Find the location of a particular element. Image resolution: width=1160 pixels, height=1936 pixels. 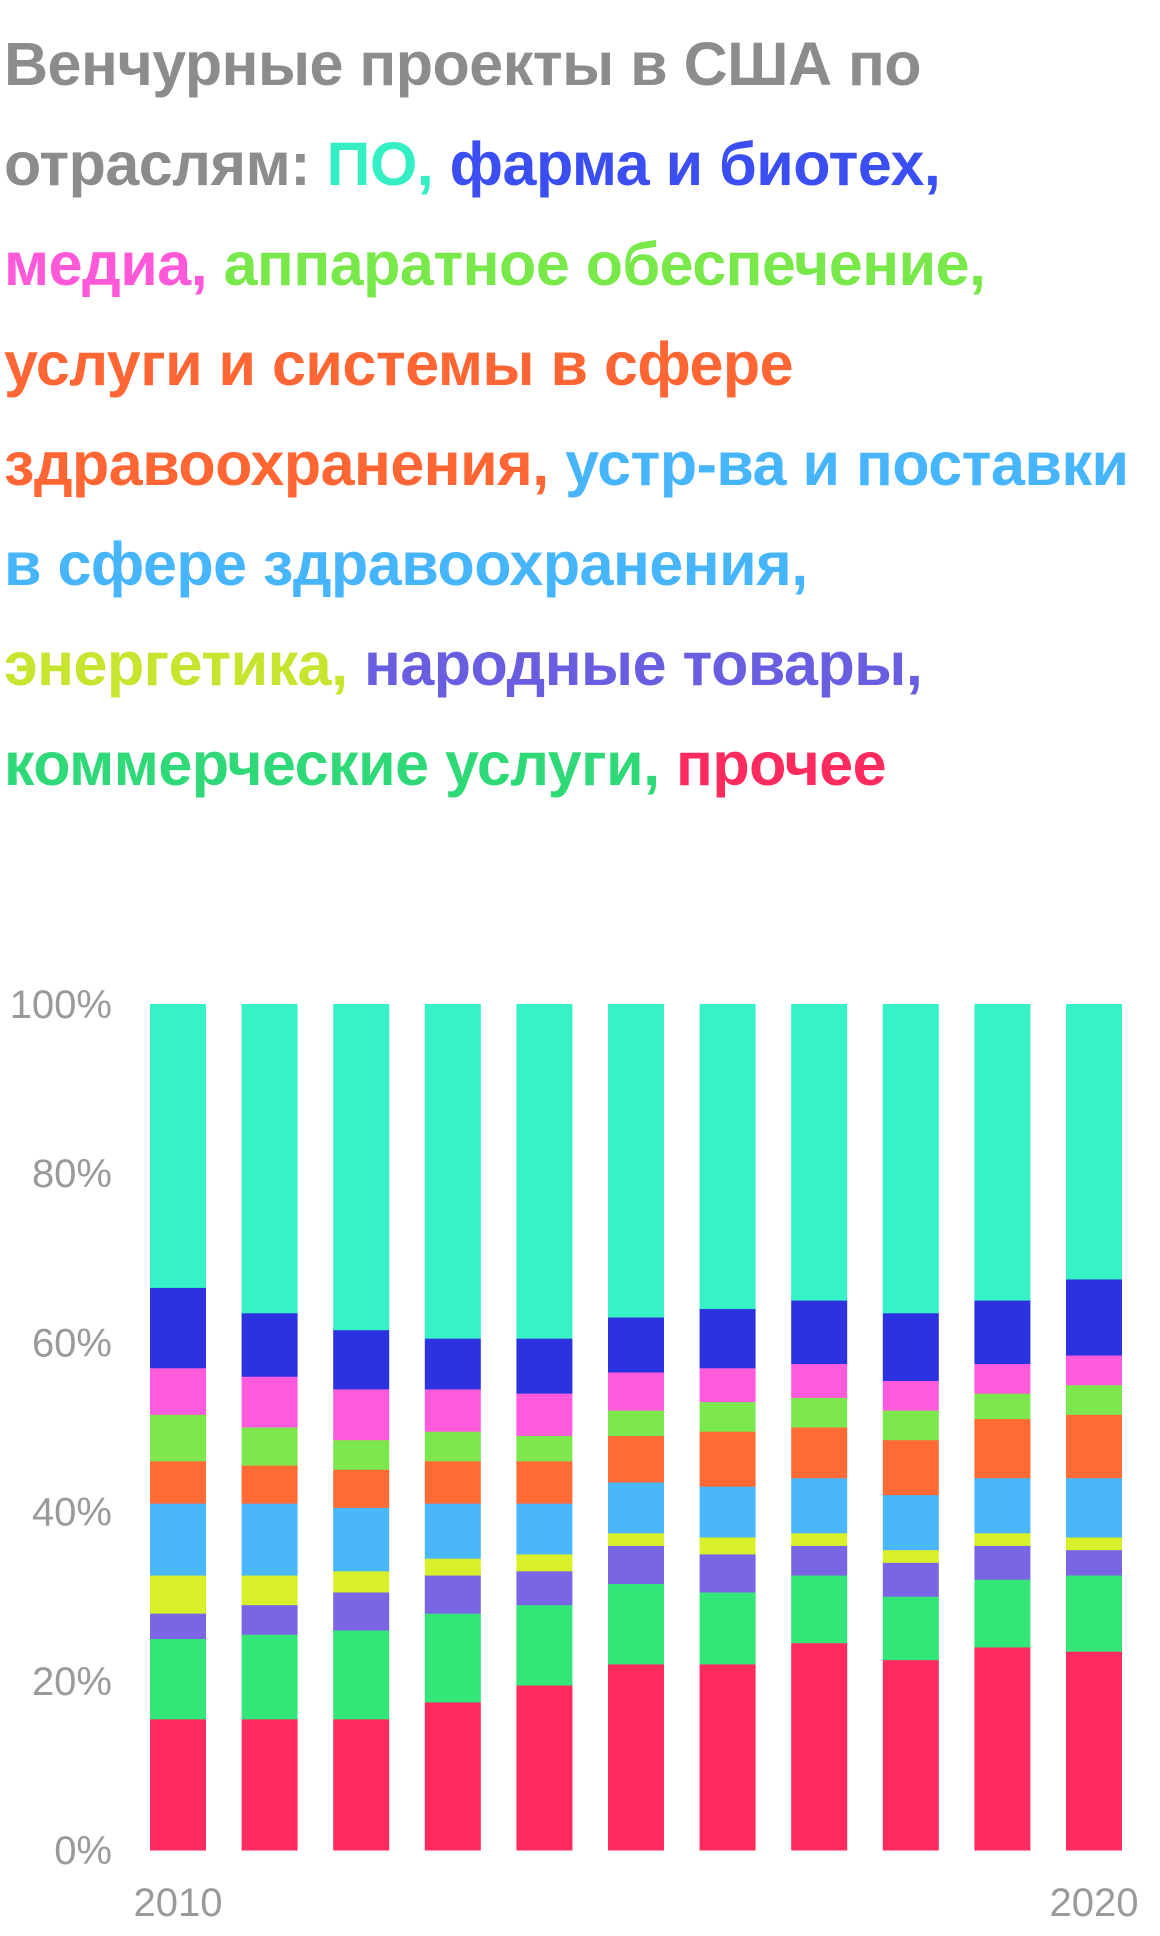

x-tick-label: 2020 is located at coordinates (1094, 1903).